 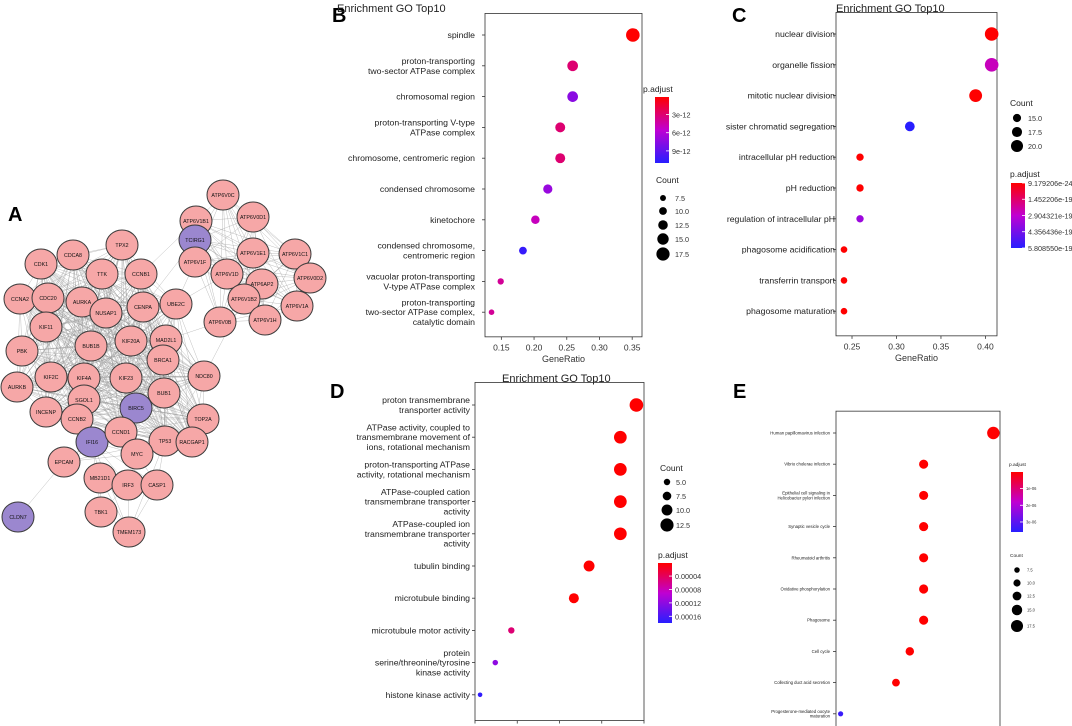 What do you see at coordinates (100, 478) in the screenshot?
I see `network-node-mb21d1: MB21D1` at bounding box center [100, 478].